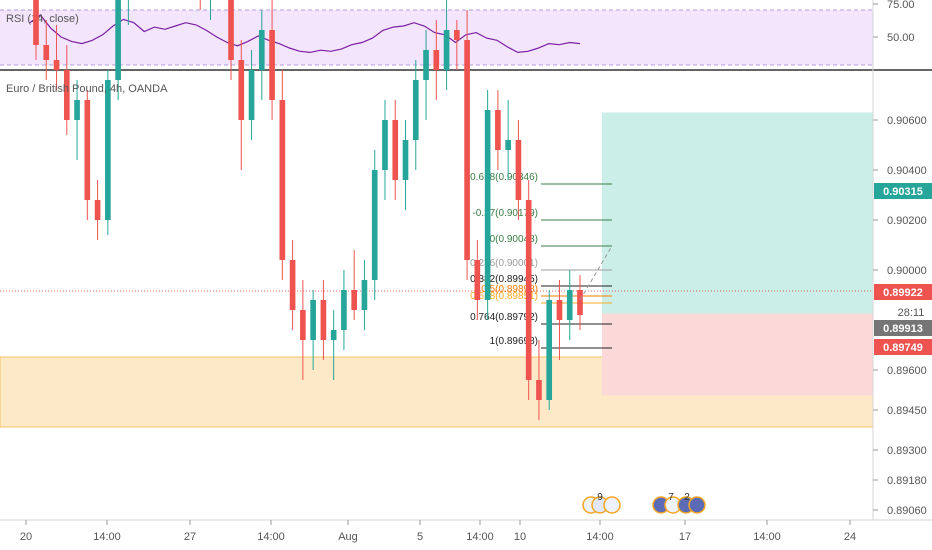 Image resolution: width=932 pixels, height=550 pixels. Describe the element at coordinates (348, 537) in the screenshot. I see `time-tick-label: Aug` at that location.